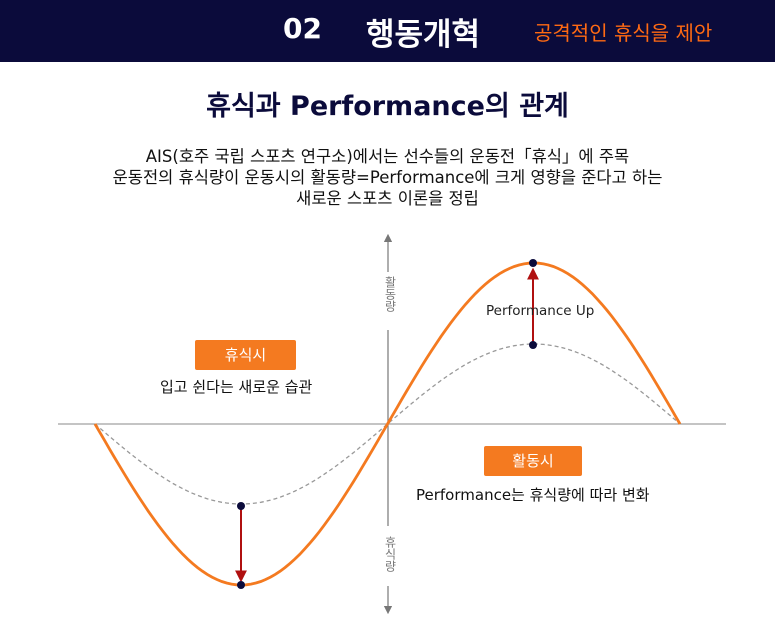 The width and height of the screenshot is (775, 621). Describe the element at coordinates (390, 554) in the screenshot. I see `y-axis-rest-label: 휴식량` at that location.